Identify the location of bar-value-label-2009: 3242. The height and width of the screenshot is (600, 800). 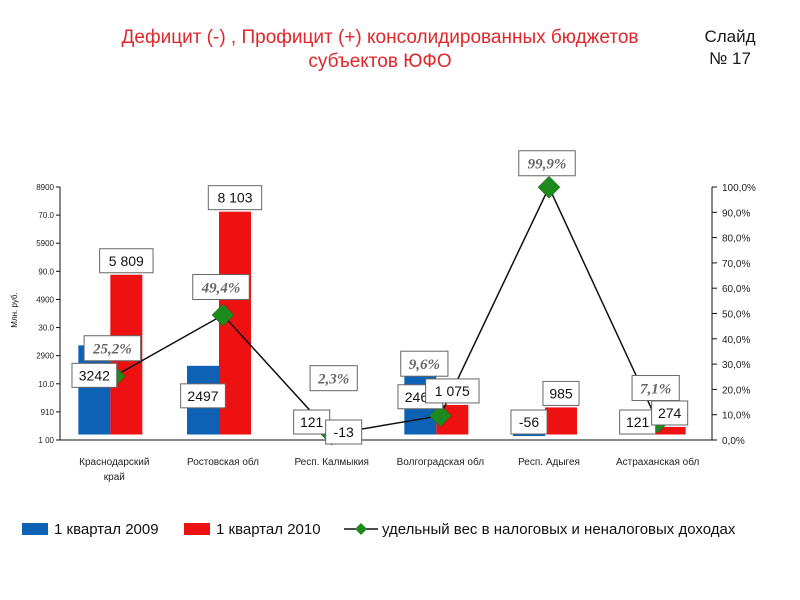
(94, 375).